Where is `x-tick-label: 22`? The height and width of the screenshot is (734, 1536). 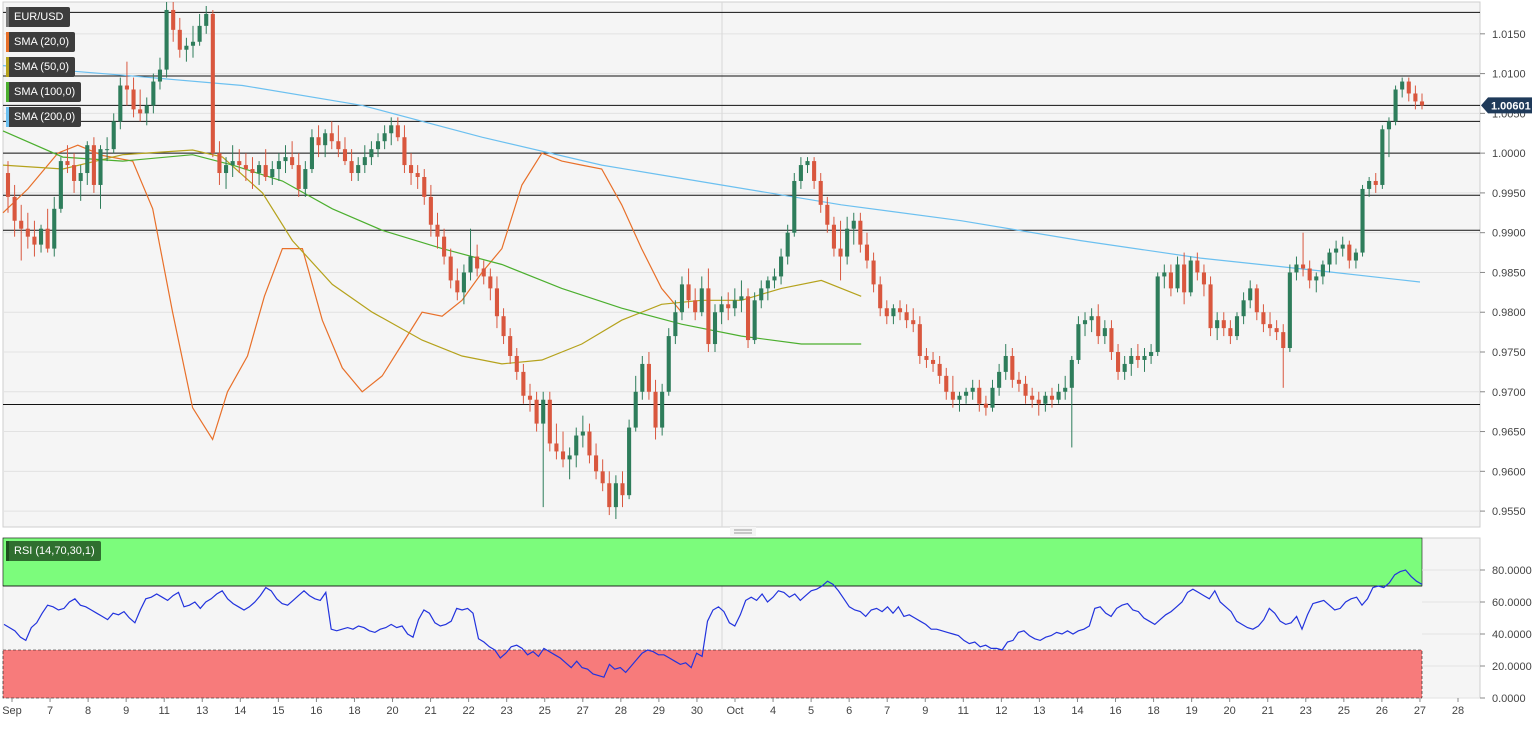
x-tick-label: 22 is located at coordinates (469, 711).